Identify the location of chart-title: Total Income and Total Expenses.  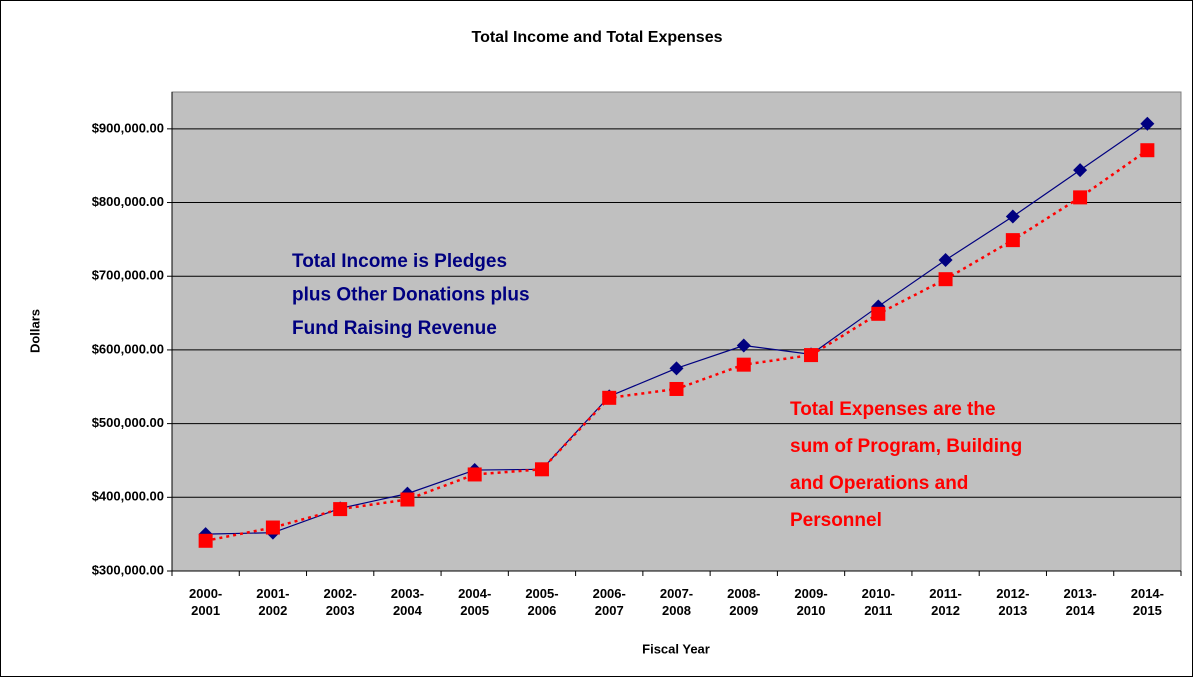
(596, 37).